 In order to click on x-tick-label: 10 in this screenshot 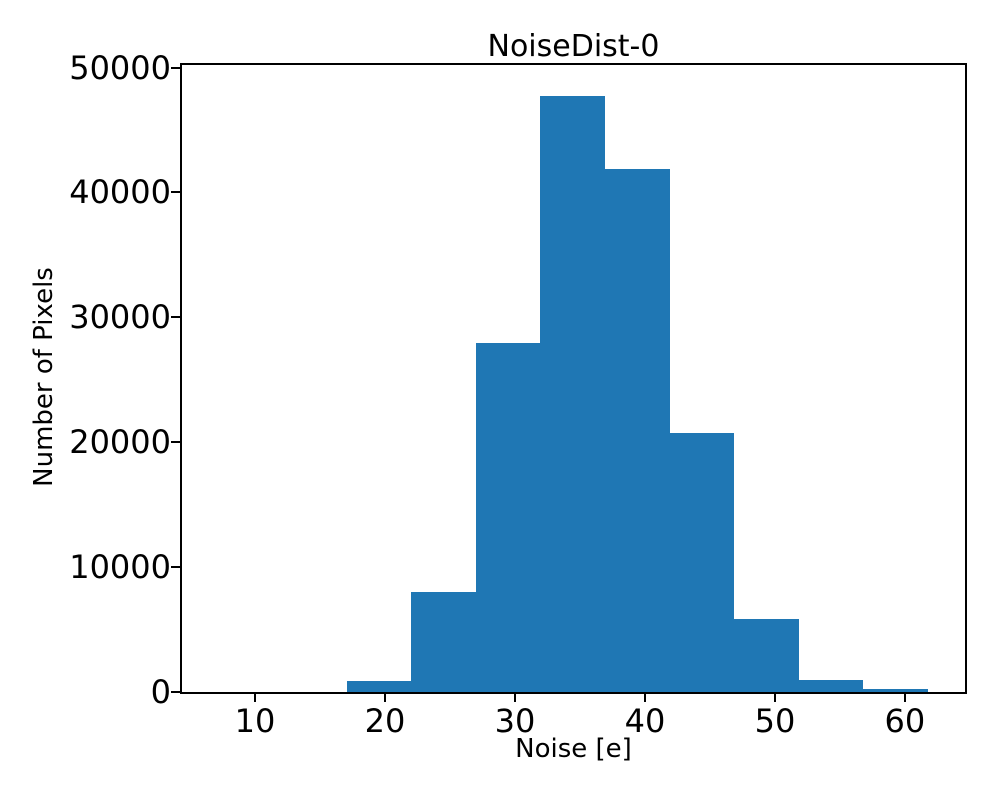, I will do `click(255, 721)`.